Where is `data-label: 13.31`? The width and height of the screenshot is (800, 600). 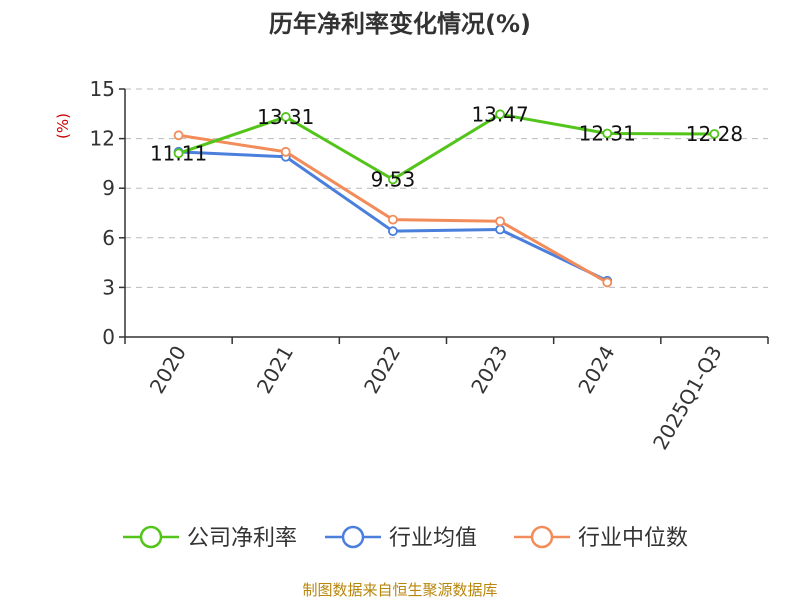
data-label: 13.31 is located at coordinates (285, 117).